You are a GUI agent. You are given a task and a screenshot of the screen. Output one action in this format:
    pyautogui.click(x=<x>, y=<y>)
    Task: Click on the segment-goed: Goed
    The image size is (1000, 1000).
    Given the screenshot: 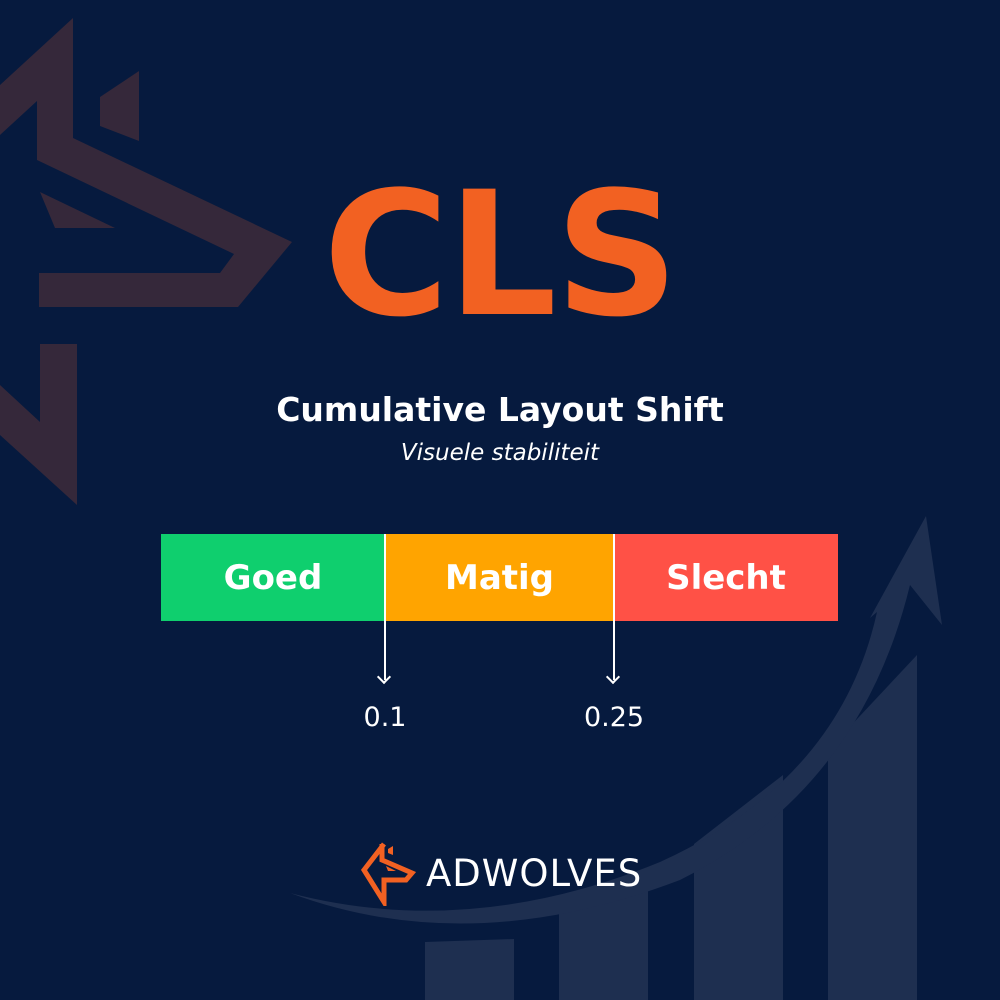 What is the action you would take?
    pyautogui.click(x=273, y=577)
    